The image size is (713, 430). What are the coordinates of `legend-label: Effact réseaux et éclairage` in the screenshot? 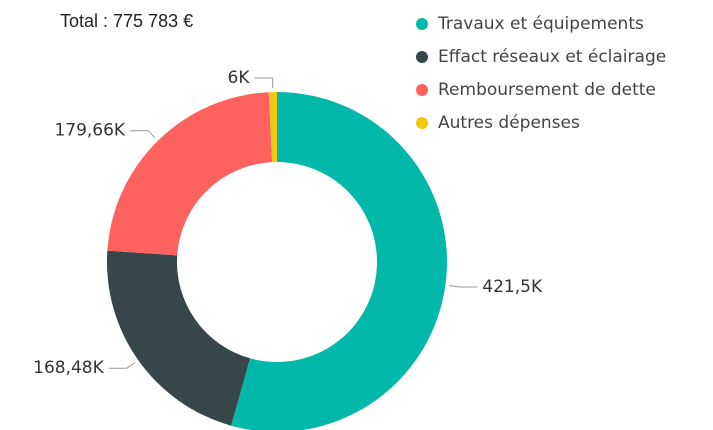 It's located at (552, 57).